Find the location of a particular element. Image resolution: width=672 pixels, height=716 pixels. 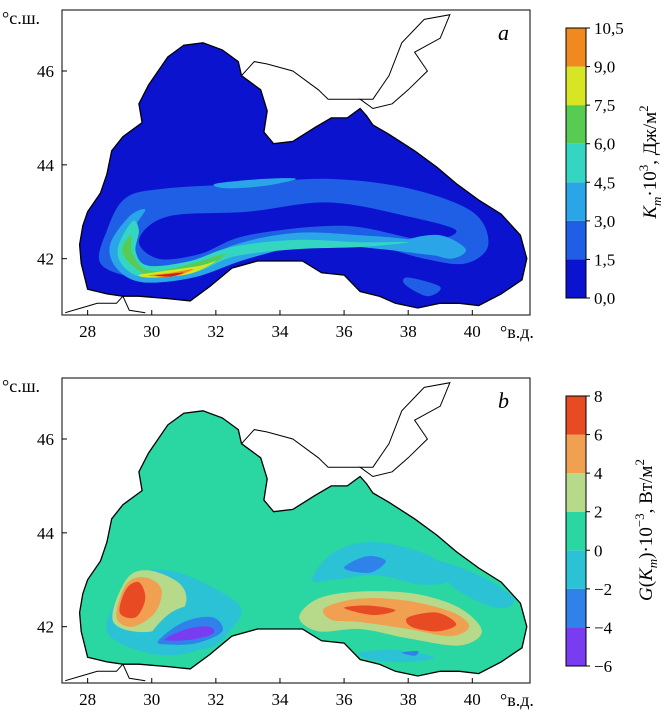

colorbar-tick-label: 1,5 is located at coordinates (604, 259).